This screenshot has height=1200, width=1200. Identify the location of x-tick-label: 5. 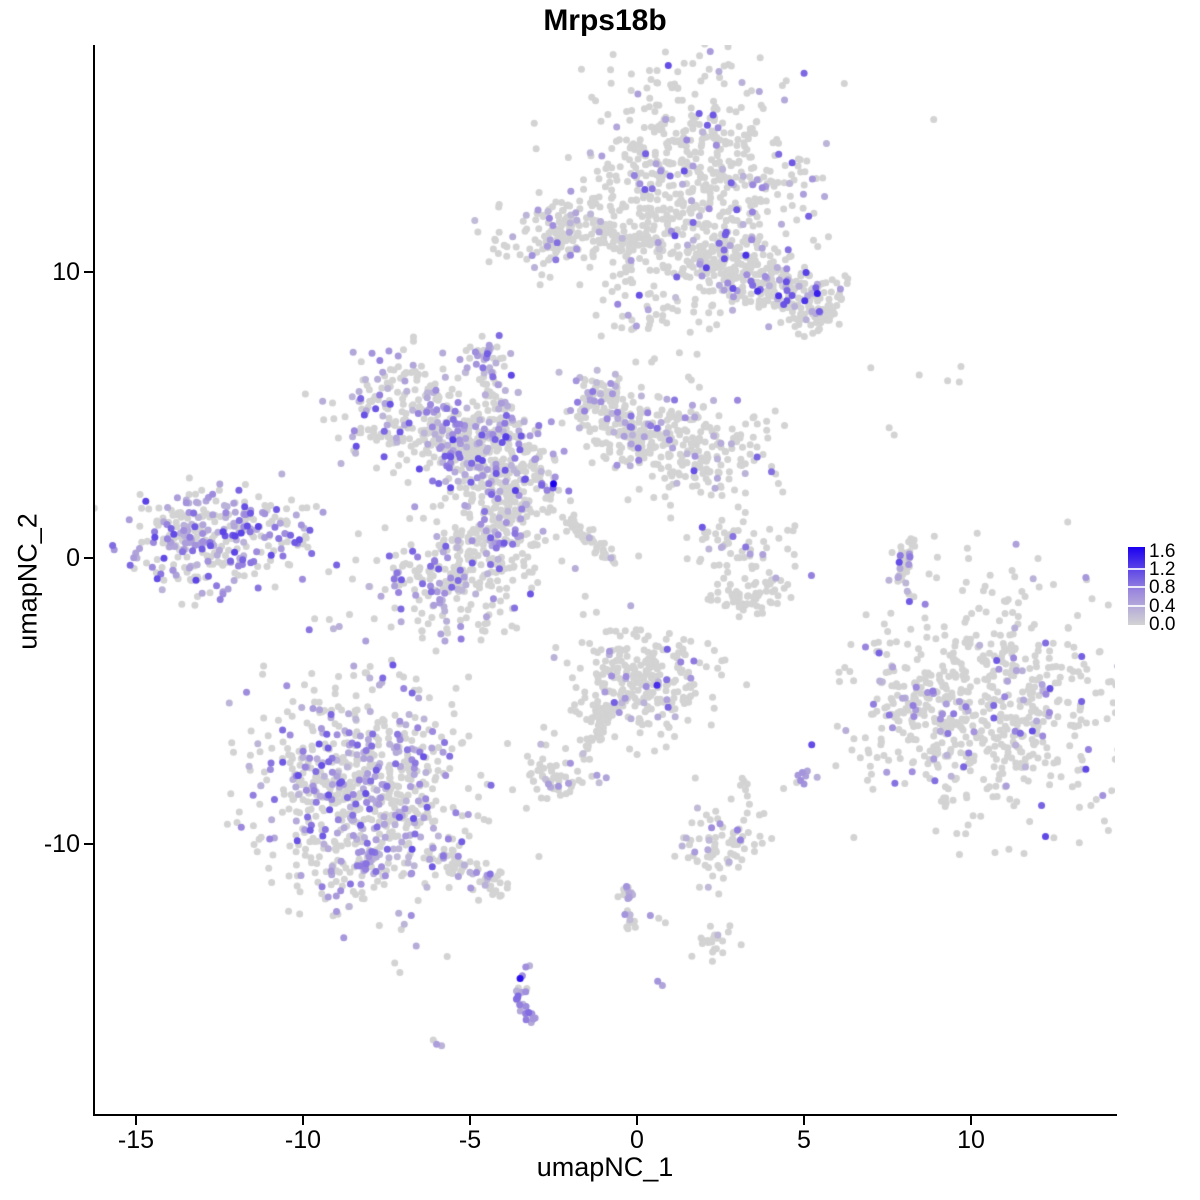
(804, 1140).